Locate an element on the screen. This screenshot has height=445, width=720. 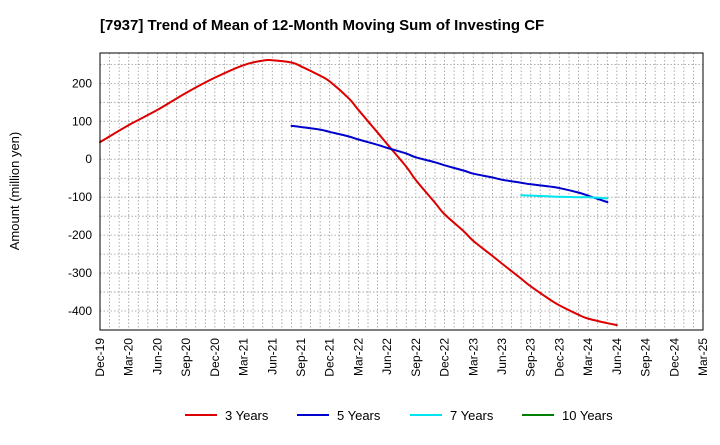
x-tick-label: Mar-25 is located at coordinates (703, 357).